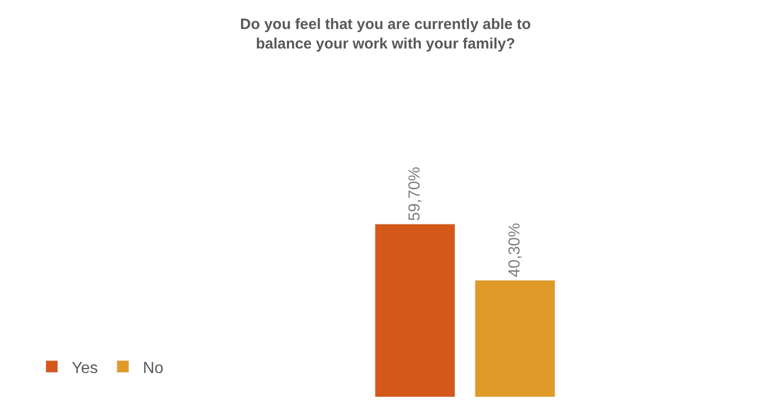 The height and width of the screenshot is (417, 771). I want to click on legend-label: Yes, so click(85, 368).